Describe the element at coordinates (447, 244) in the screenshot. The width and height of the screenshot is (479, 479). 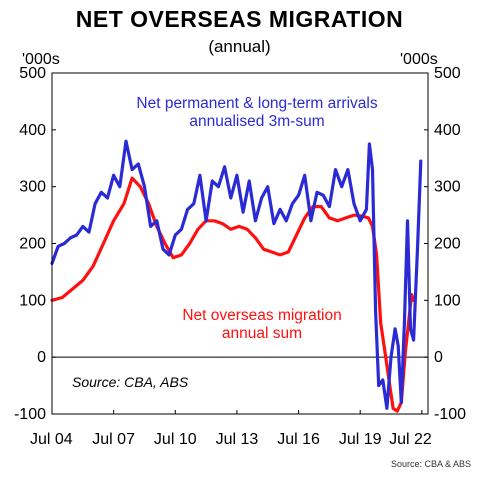
I see `y-tick-label-right: 200` at that location.